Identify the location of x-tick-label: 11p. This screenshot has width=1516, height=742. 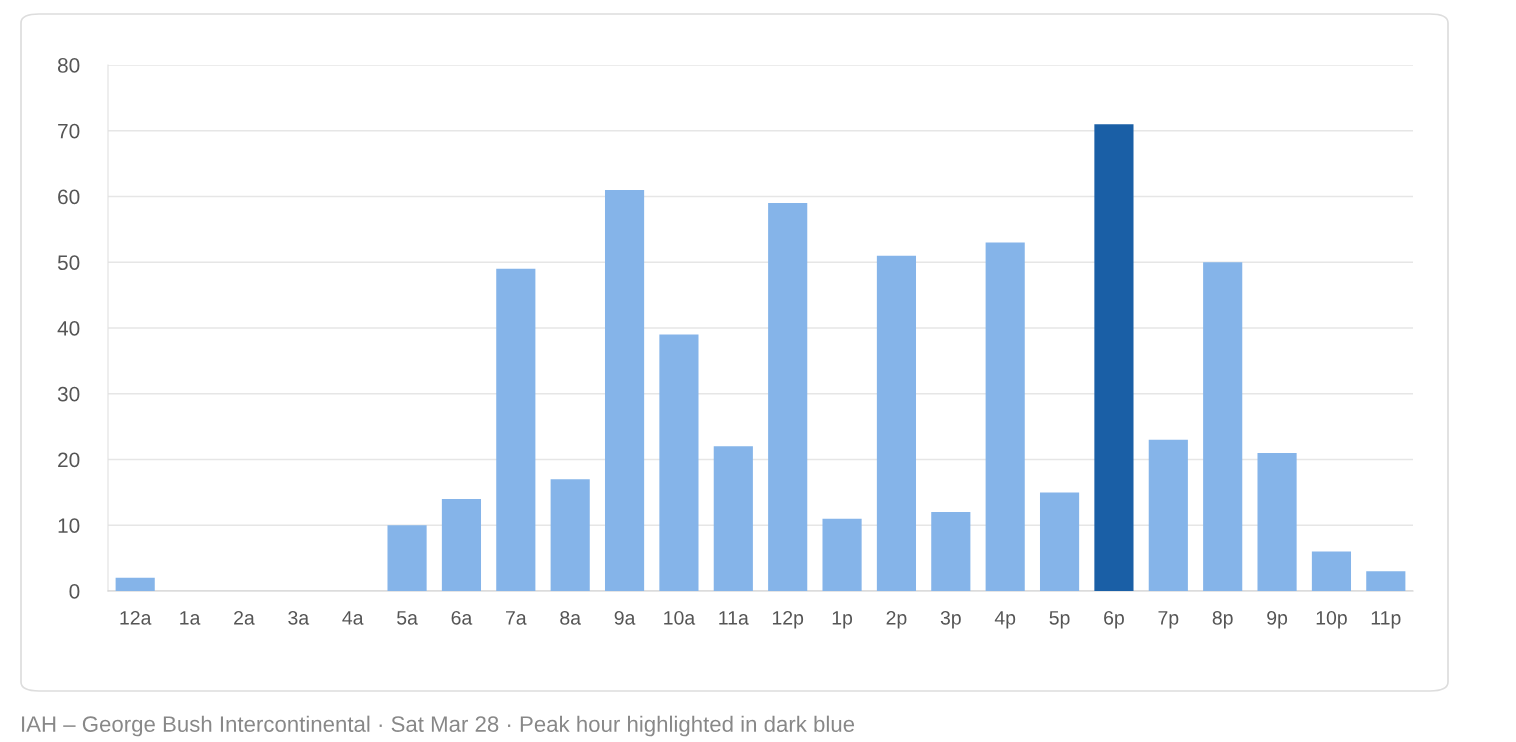
(1386, 620).